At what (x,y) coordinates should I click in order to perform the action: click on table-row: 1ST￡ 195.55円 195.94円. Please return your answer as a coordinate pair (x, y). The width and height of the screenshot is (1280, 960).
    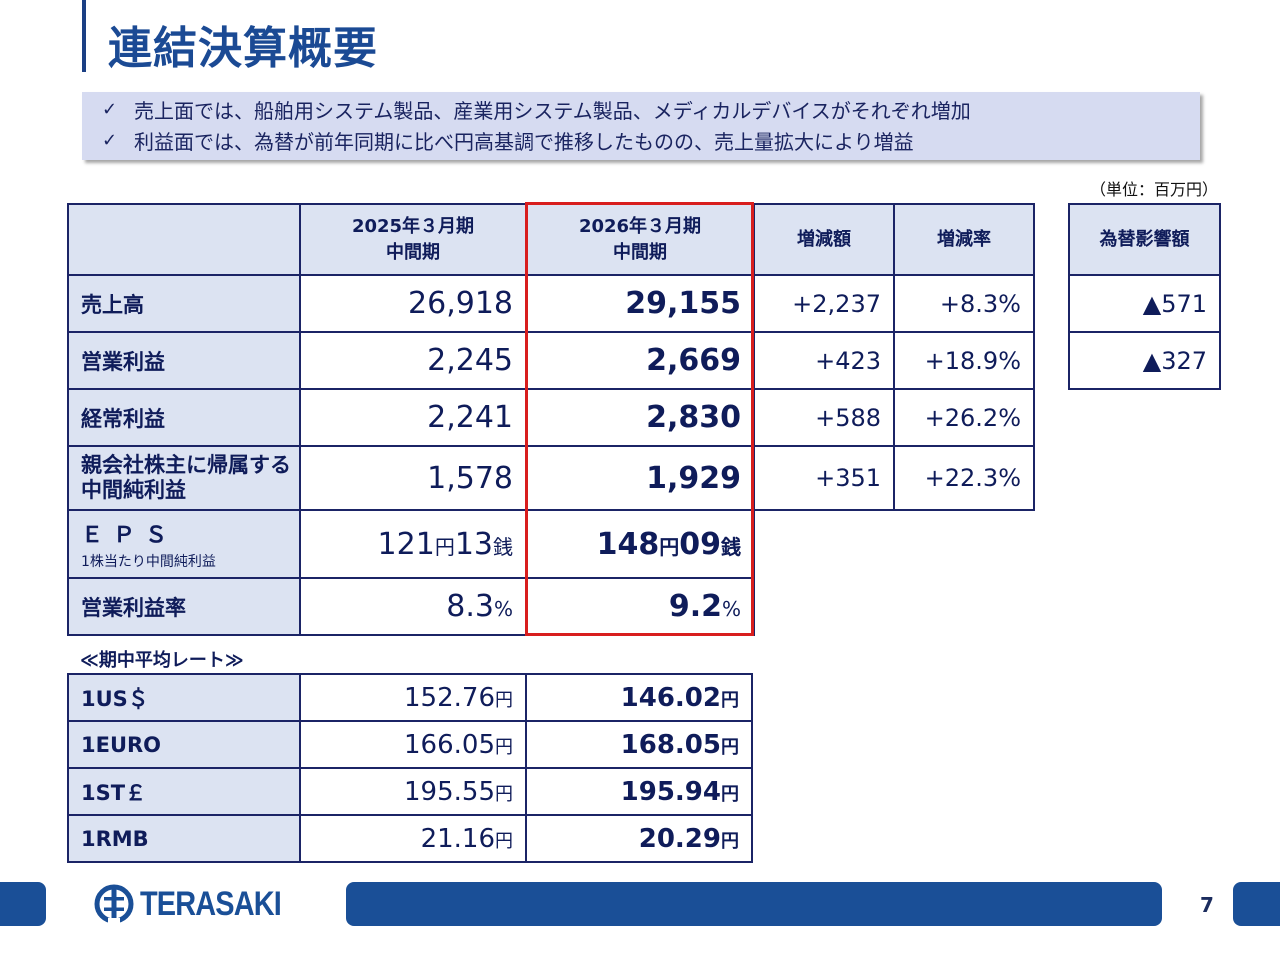
    Looking at the image, I should click on (410, 791).